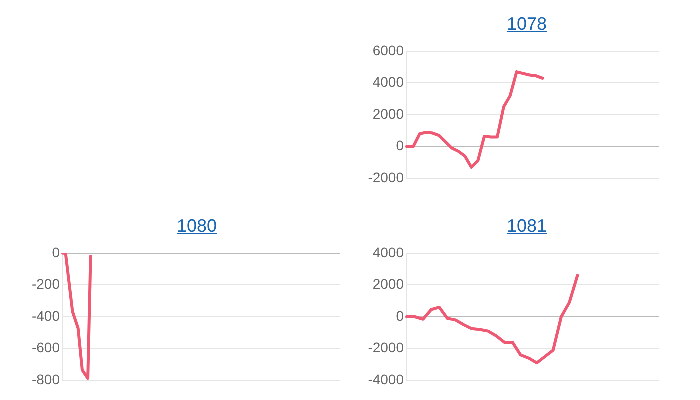  What do you see at coordinates (46, 348) in the screenshot?
I see `y-tick-label: -600` at bounding box center [46, 348].